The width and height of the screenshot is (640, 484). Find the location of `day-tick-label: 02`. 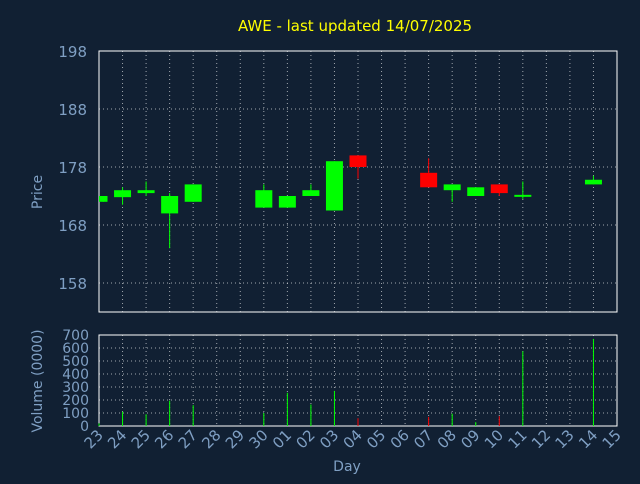

day-tick-label: 02 is located at coordinates (306, 439).